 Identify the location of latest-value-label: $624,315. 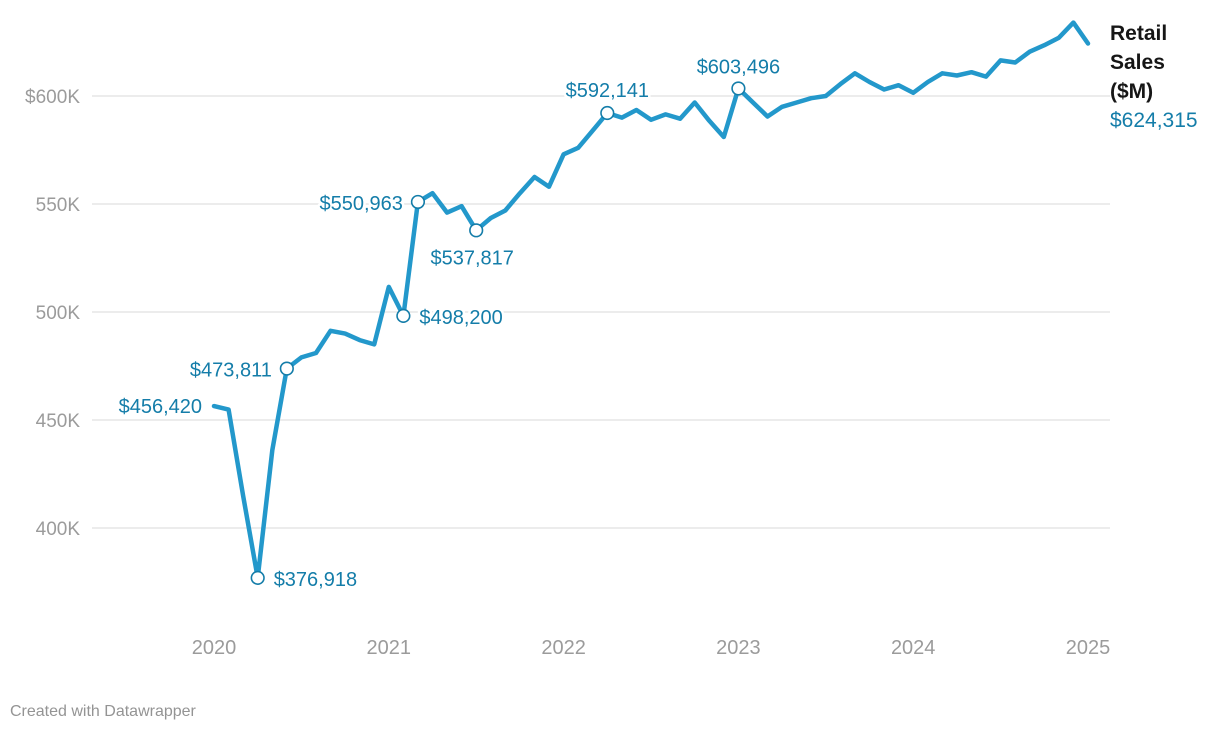
(1154, 120).